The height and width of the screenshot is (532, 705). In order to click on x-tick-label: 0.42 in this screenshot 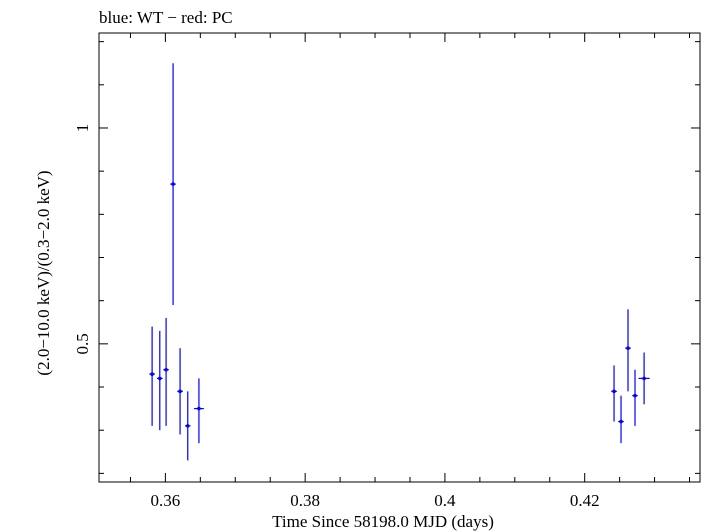, I will do `click(585, 500)`.